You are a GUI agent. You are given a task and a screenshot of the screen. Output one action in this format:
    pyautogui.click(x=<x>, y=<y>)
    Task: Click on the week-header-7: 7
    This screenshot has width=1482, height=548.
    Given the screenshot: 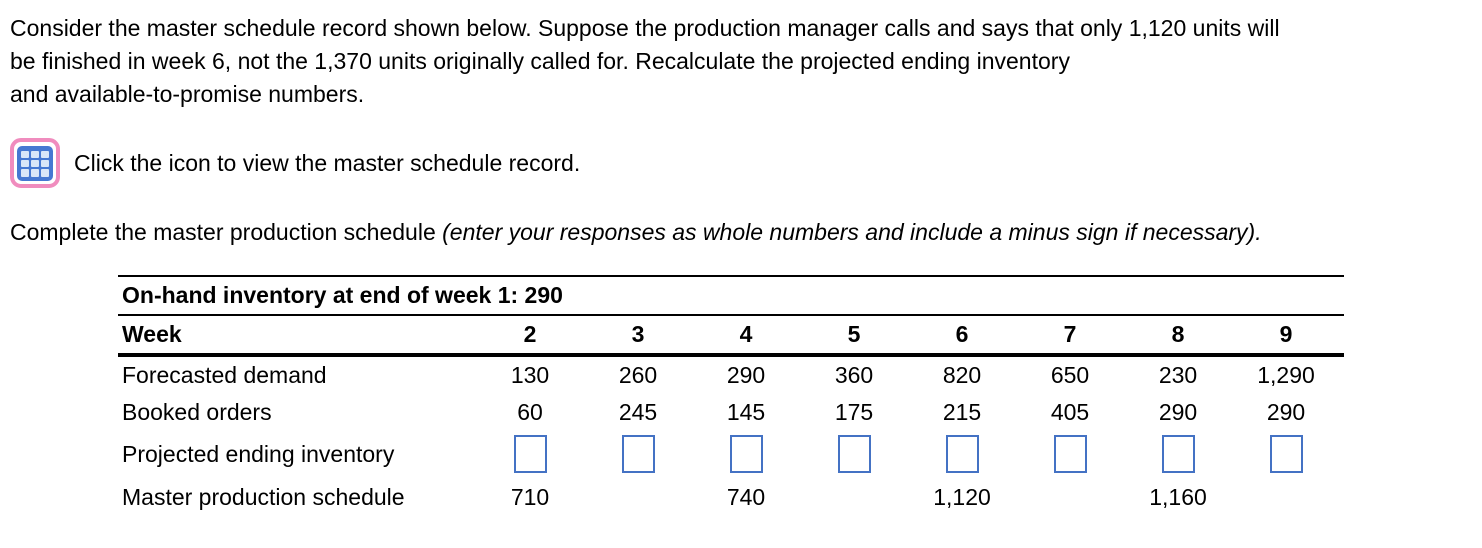 What is the action you would take?
    pyautogui.click(x=1070, y=334)
    